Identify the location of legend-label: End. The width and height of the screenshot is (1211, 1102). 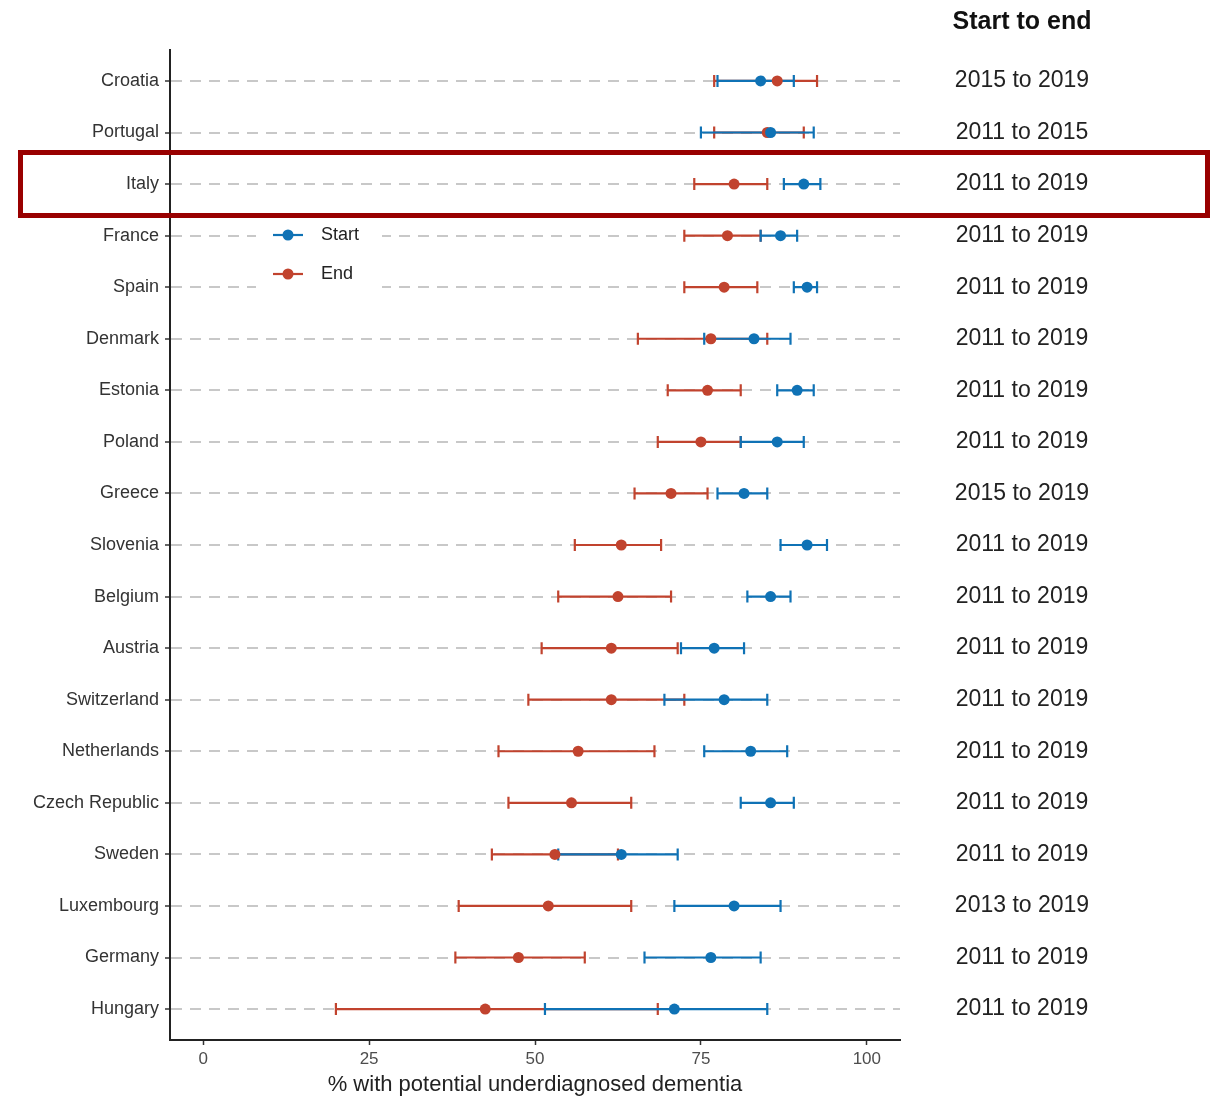
(337, 272).